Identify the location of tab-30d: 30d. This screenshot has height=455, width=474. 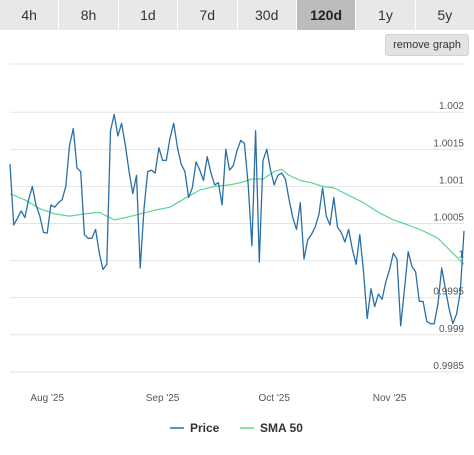
(267, 15).